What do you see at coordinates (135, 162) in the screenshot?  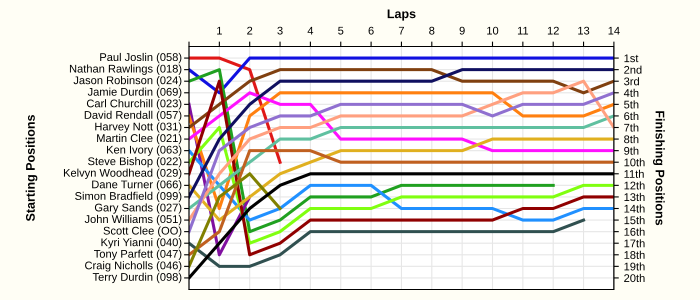 I see `text: Steve Bishop (022)` at bounding box center [135, 162].